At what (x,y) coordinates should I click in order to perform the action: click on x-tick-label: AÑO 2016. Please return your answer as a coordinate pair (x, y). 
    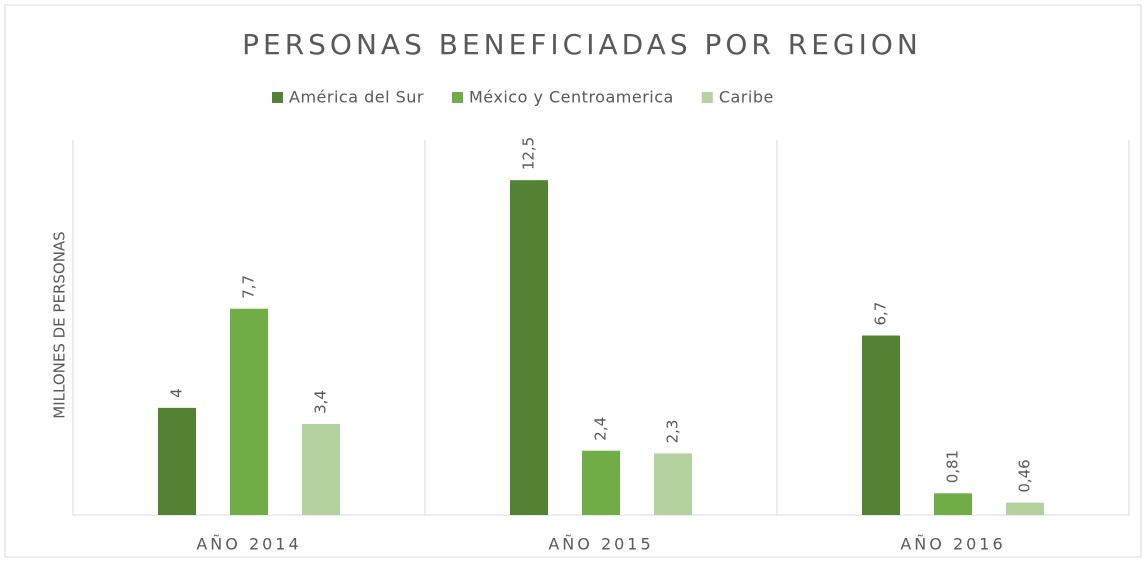
    Looking at the image, I should click on (952, 544).